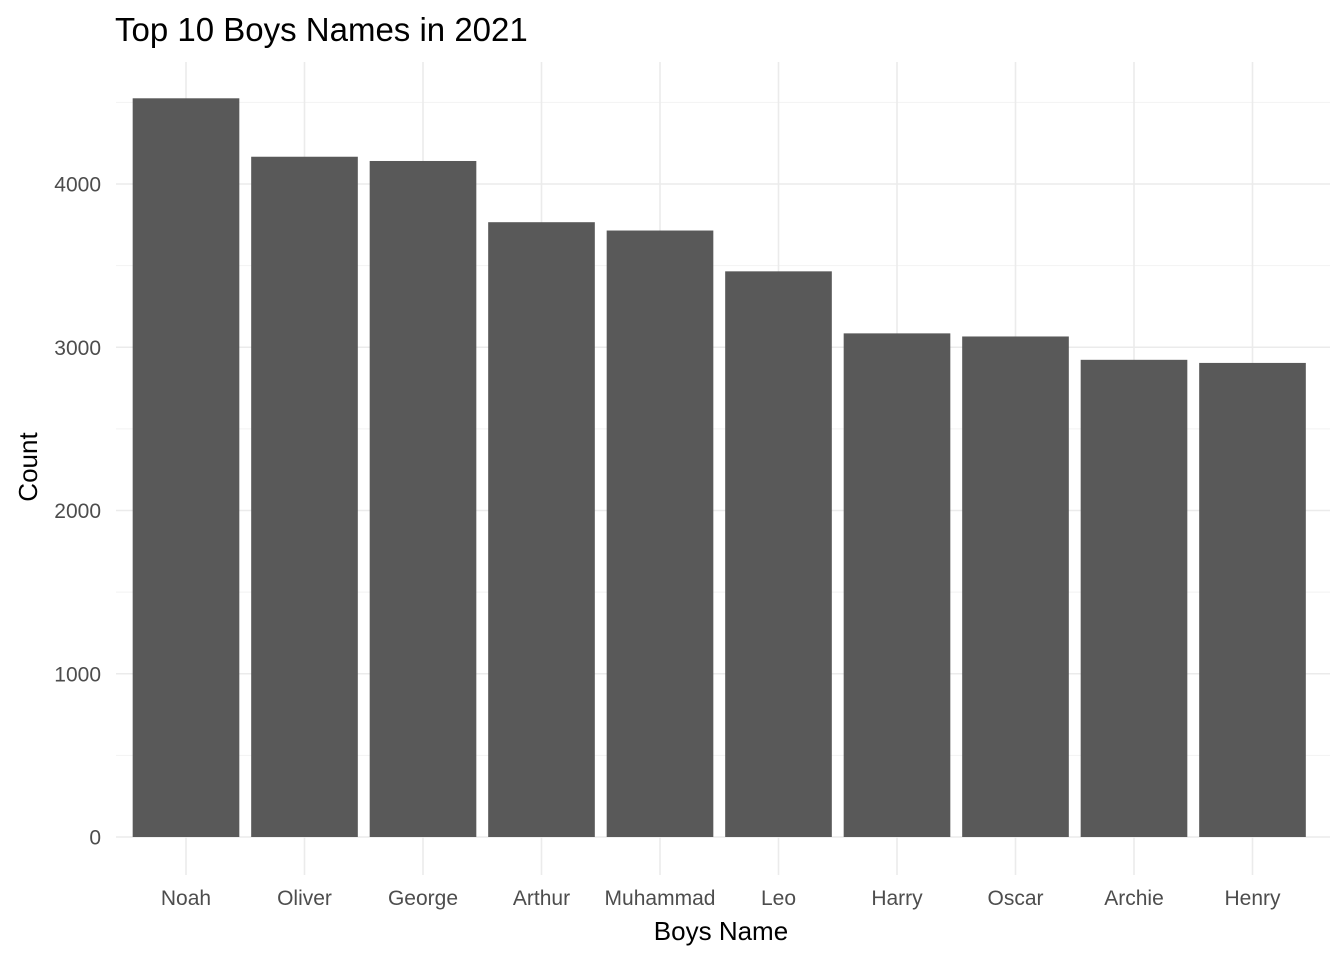 The image size is (1344, 960). I want to click on y-tick-label: 2000, so click(77, 511).